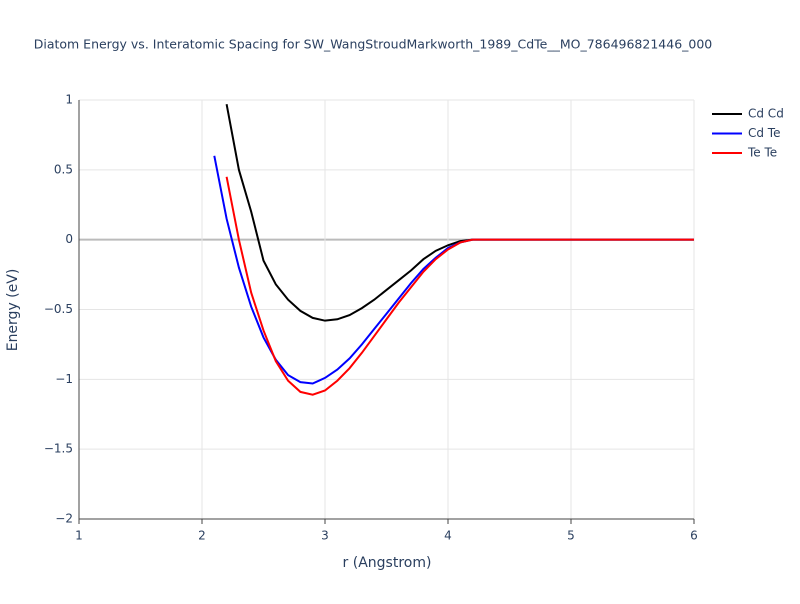  What do you see at coordinates (448, 536) in the screenshot?
I see `x-tick-label: 4` at bounding box center [448, 536].